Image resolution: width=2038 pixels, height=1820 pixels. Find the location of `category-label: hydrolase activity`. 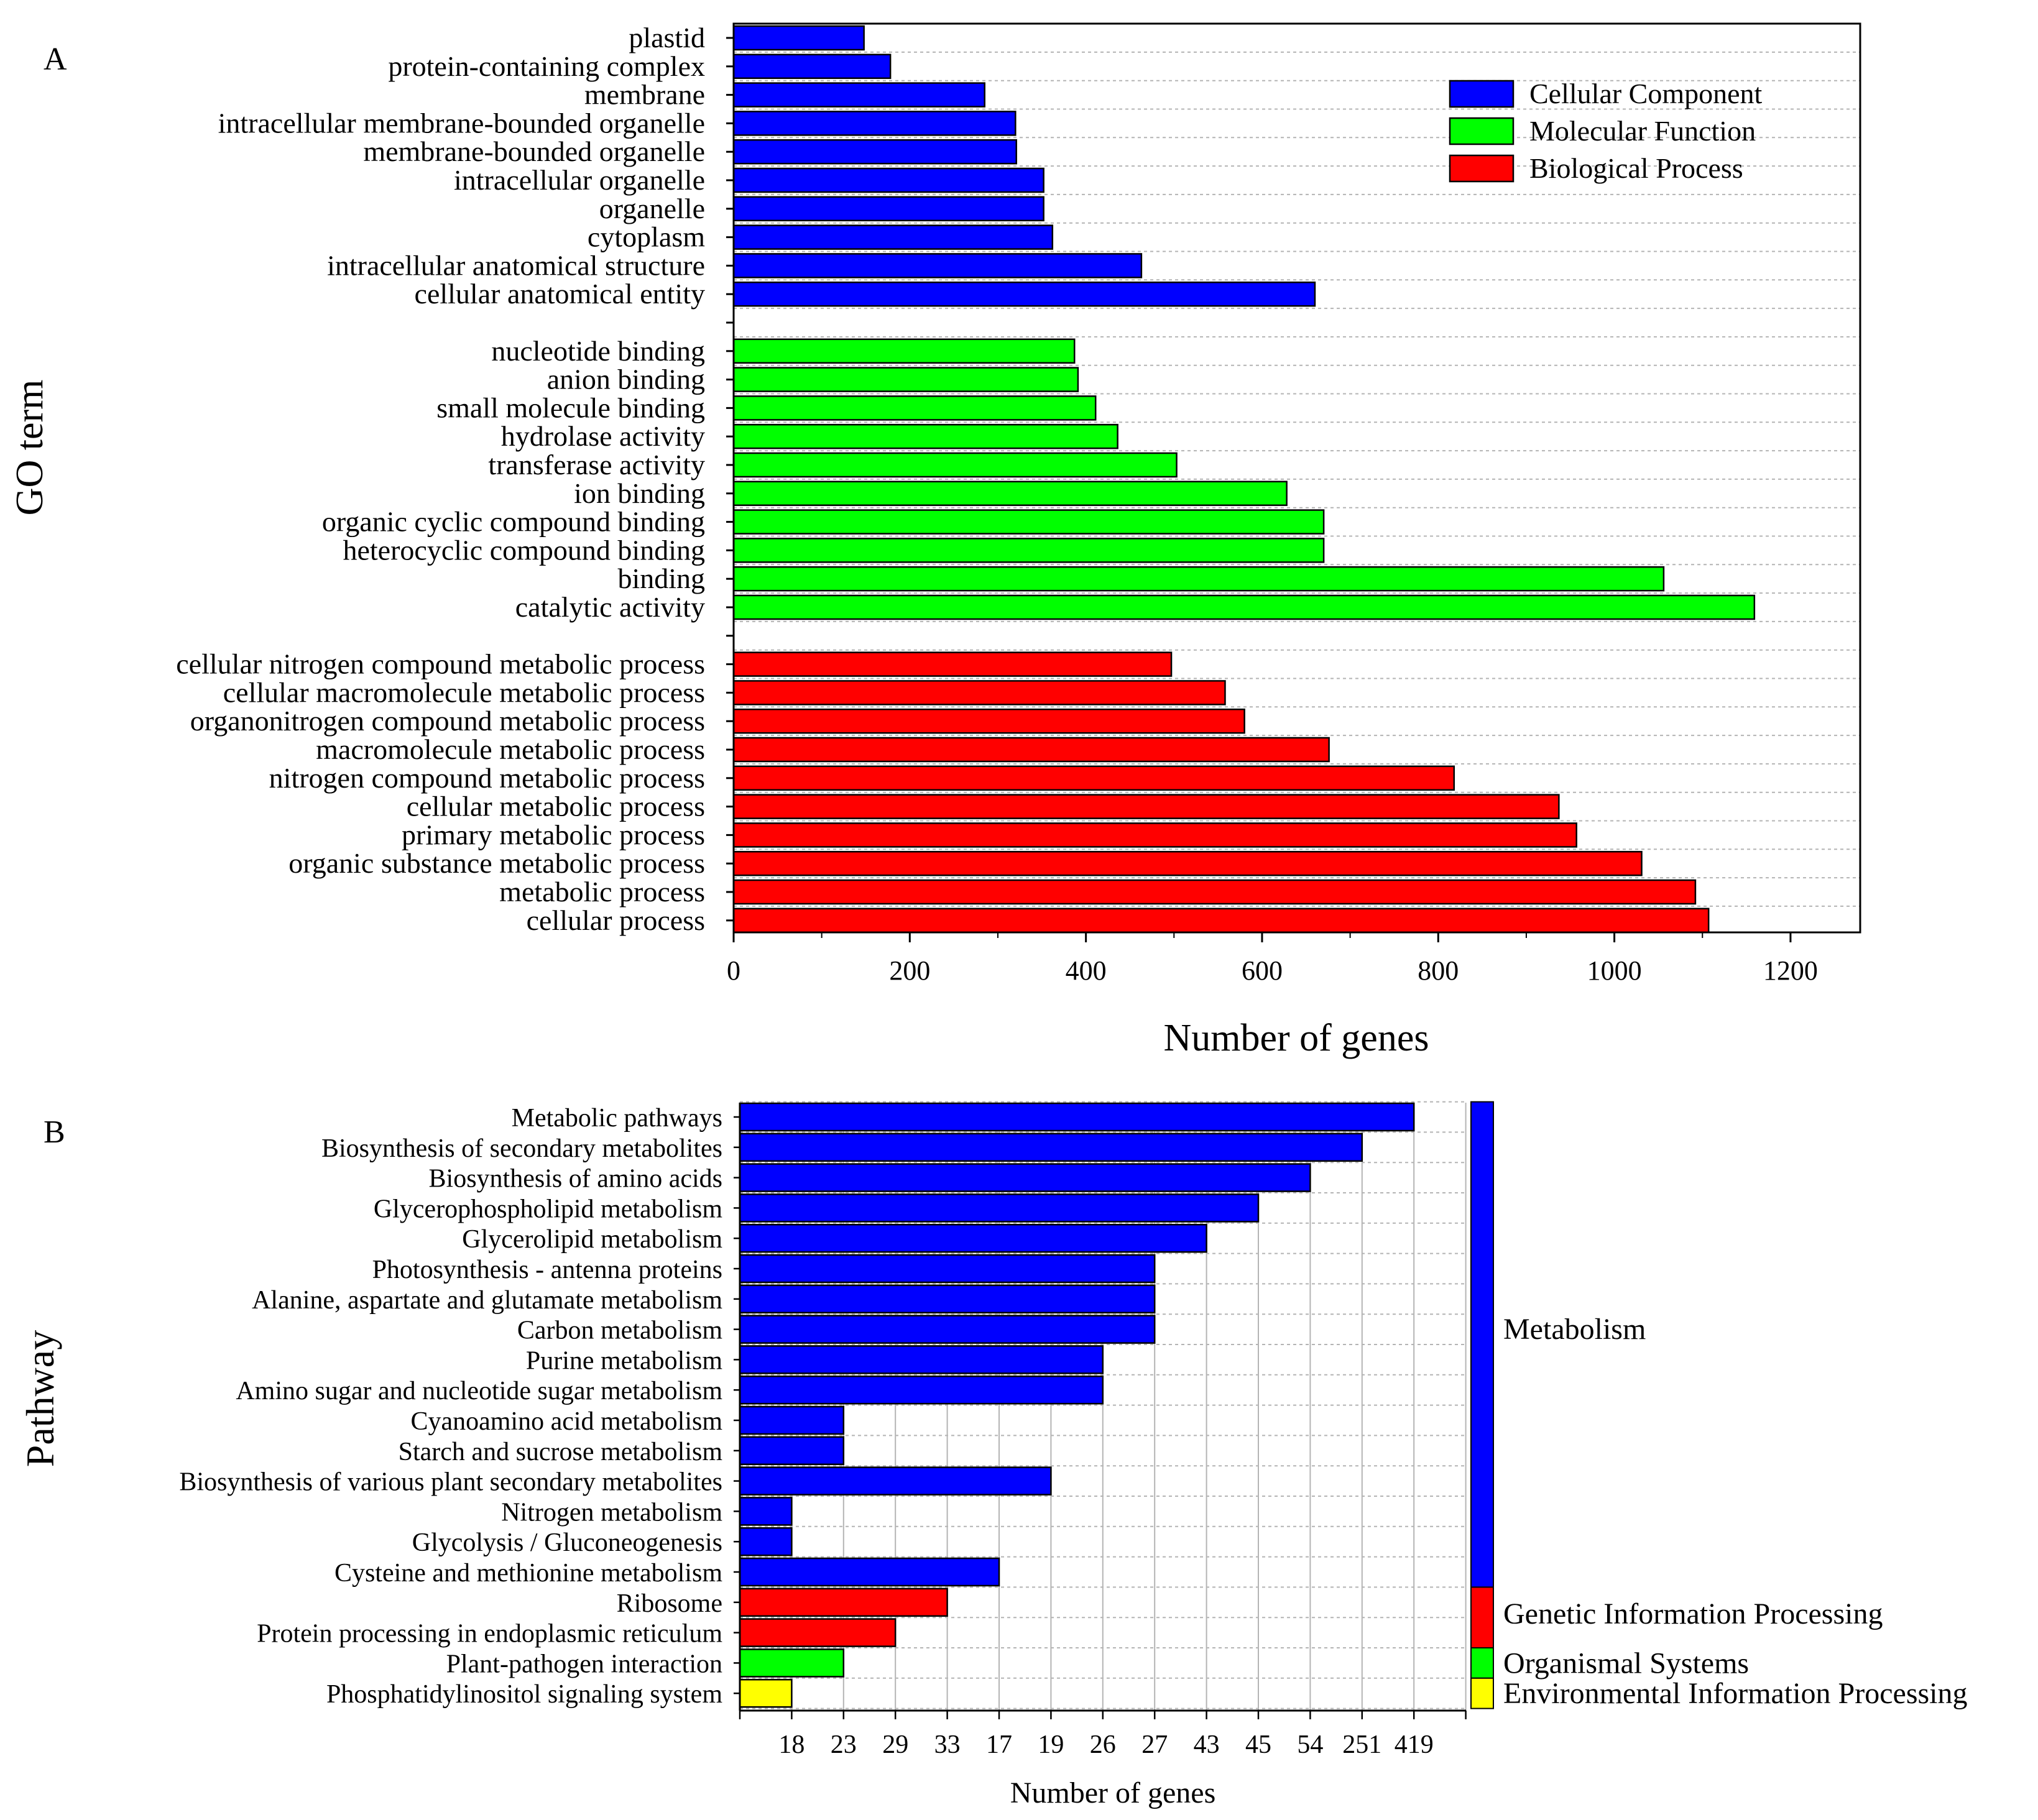

category-label: hydrolase activity is located at coordinates (603, 436).